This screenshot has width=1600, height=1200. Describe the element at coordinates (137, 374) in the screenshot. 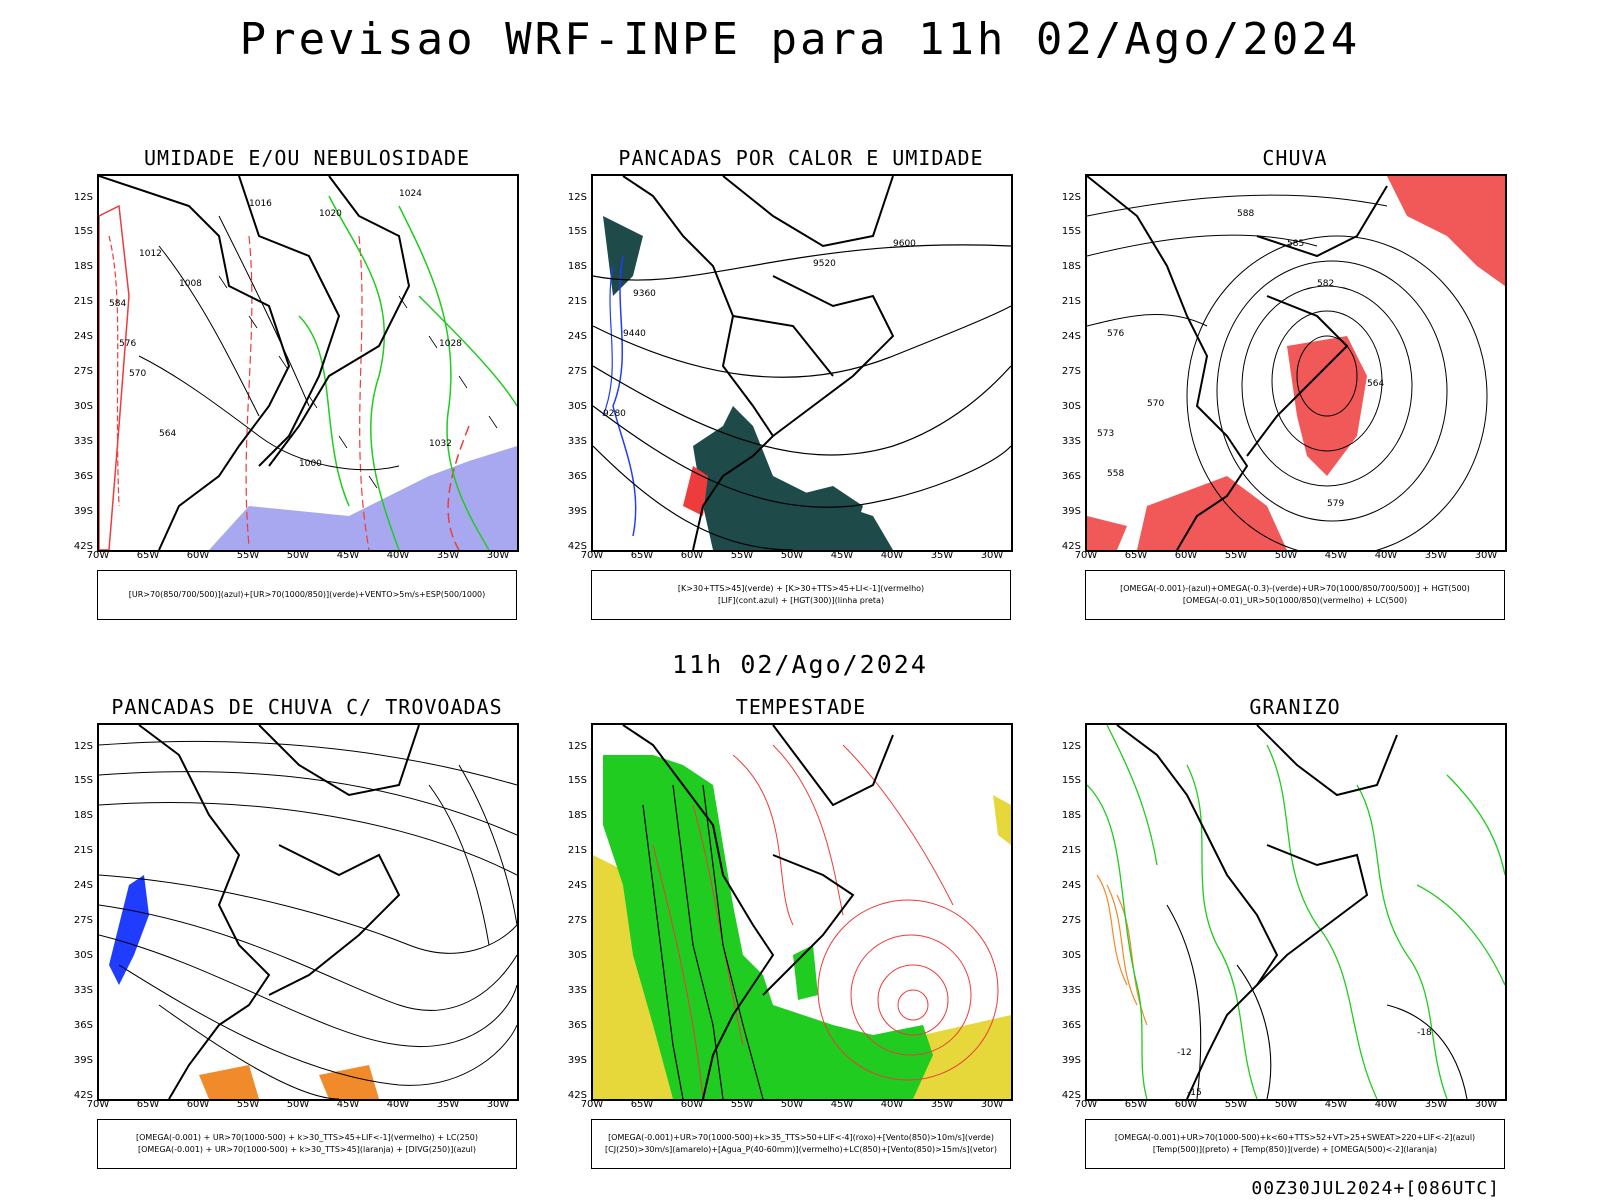

I see `contour-label: 570` at that location.